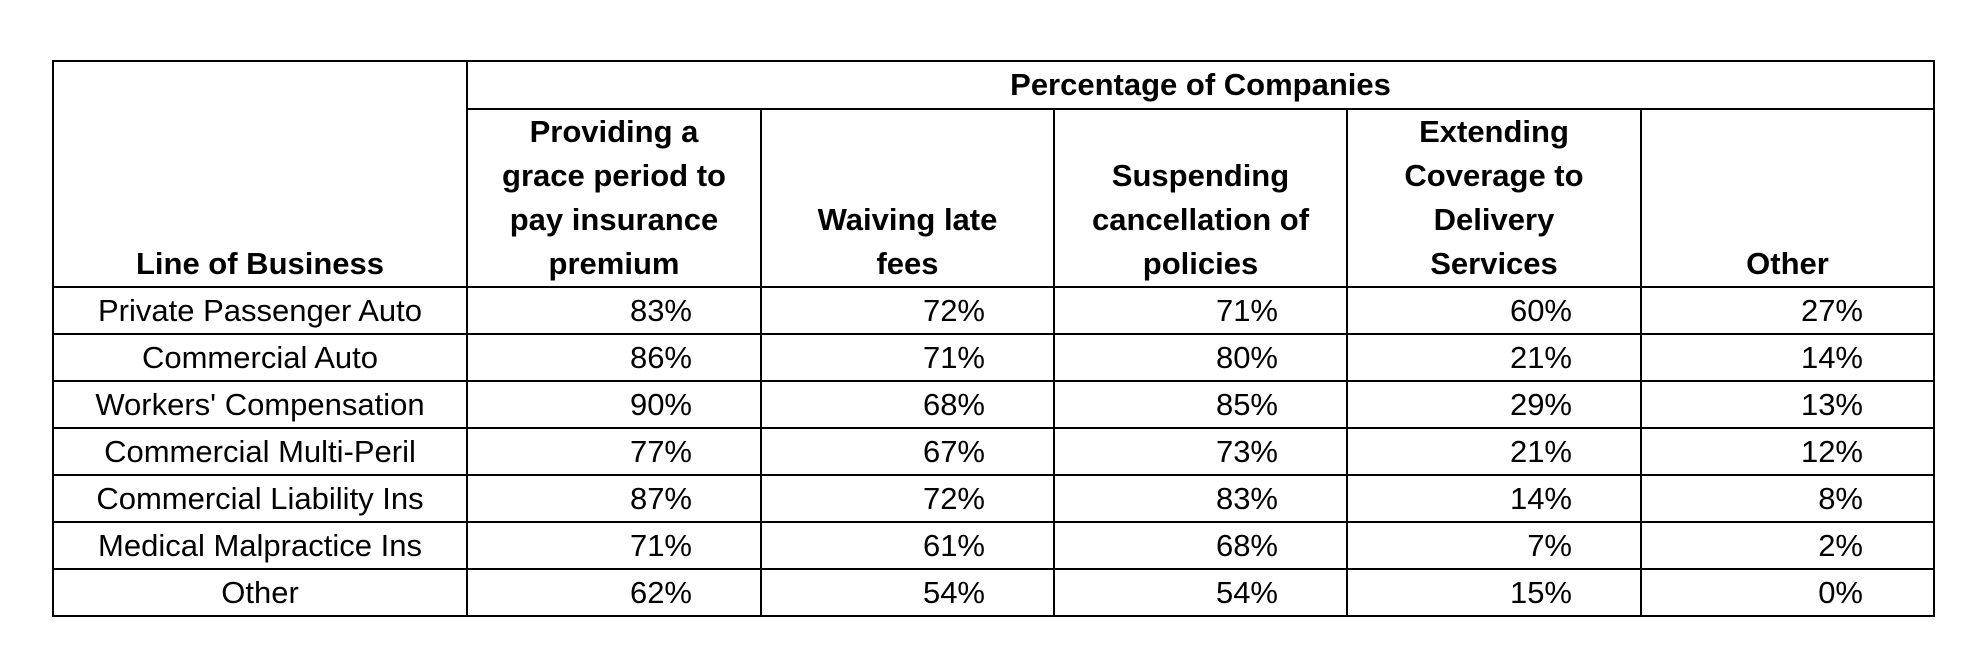 This screenshot has height=654, width=1970. I want to click on column-header: Other, so click(1787, 198).